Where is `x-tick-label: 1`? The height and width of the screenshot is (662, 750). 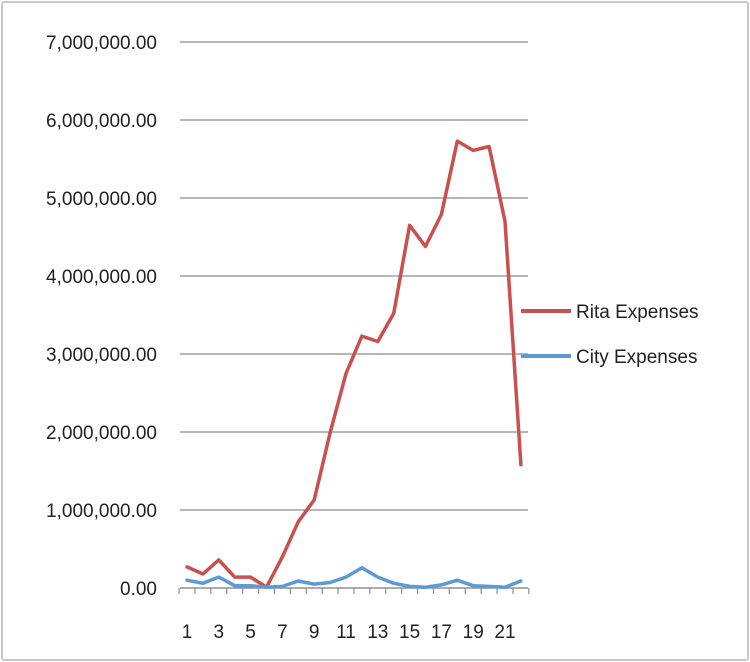 x-tick-label: 1 is located at coordinates (187, 632).